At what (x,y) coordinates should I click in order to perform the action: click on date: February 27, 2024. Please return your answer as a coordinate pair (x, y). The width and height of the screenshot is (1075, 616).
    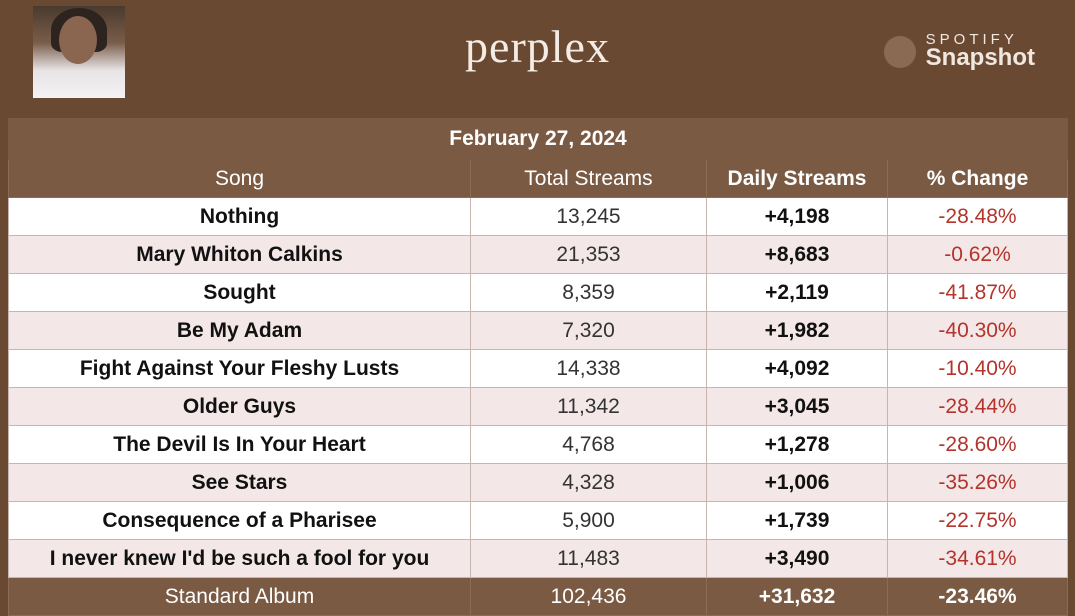
    Looking at the image, I should click on (538, 139).